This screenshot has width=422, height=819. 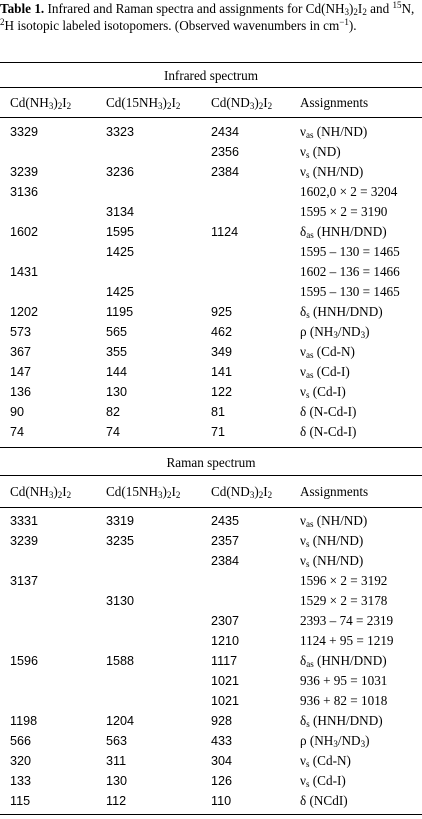 What do you see at coordinates (120, 601) in the screenshot?
I see `table-cell: 3130` at bounding box center [120, 601].